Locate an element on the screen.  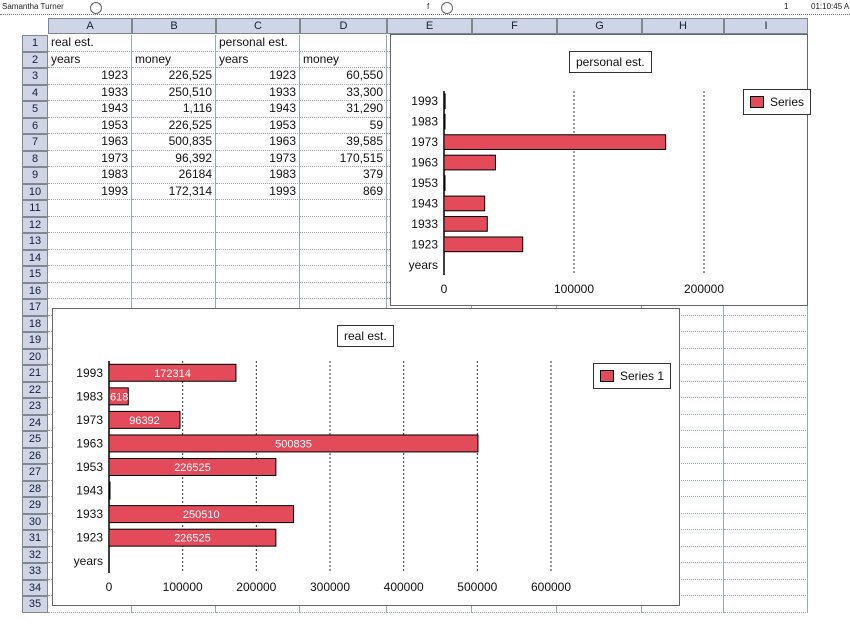
cell-b9: 26184 is located at coordinates (174, 175).